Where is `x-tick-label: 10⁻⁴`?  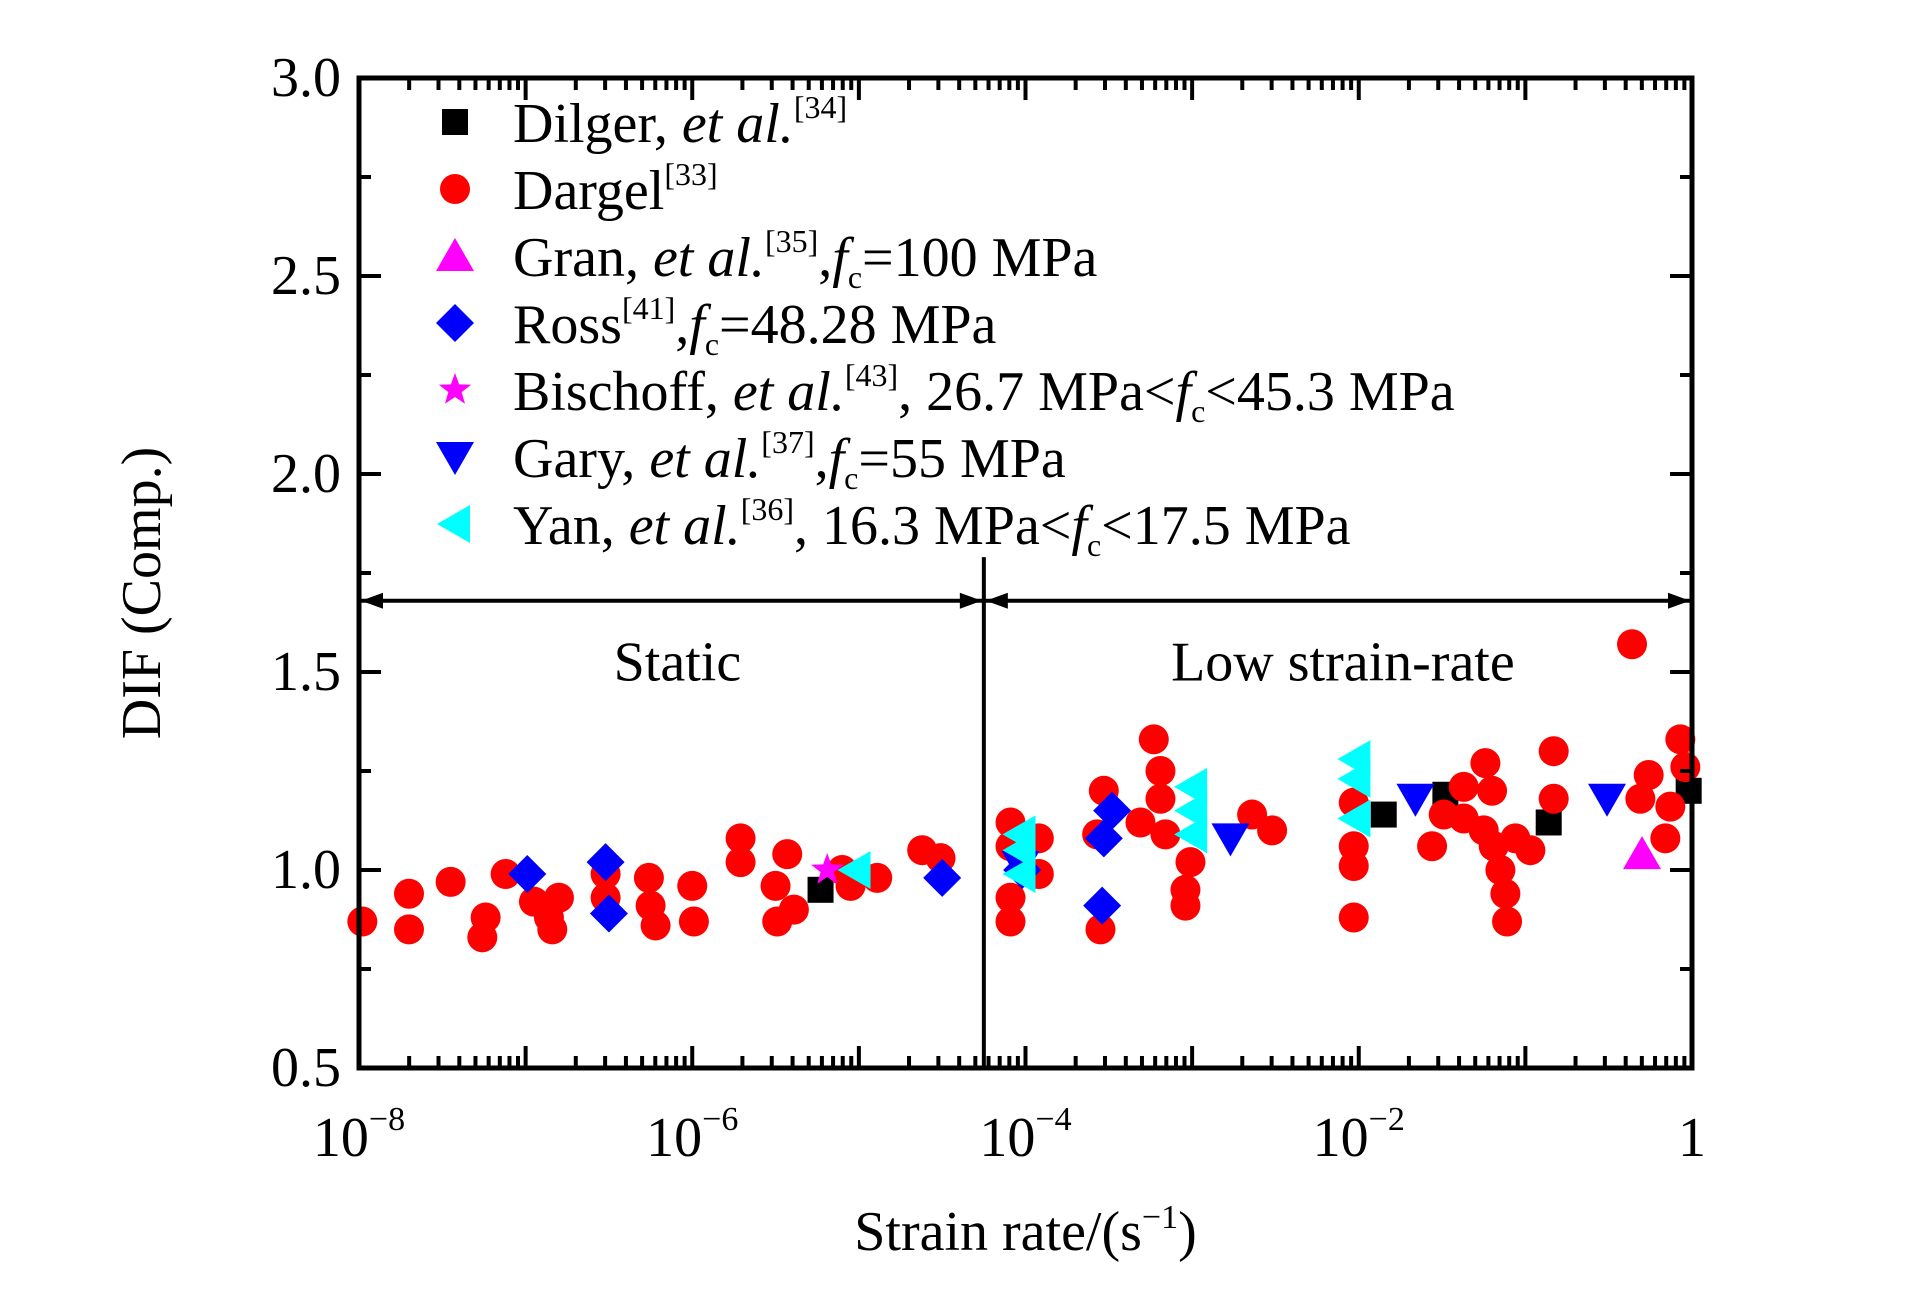
x-tick-label: 10⁻⁴ is located at coordinates (1025, 1135).